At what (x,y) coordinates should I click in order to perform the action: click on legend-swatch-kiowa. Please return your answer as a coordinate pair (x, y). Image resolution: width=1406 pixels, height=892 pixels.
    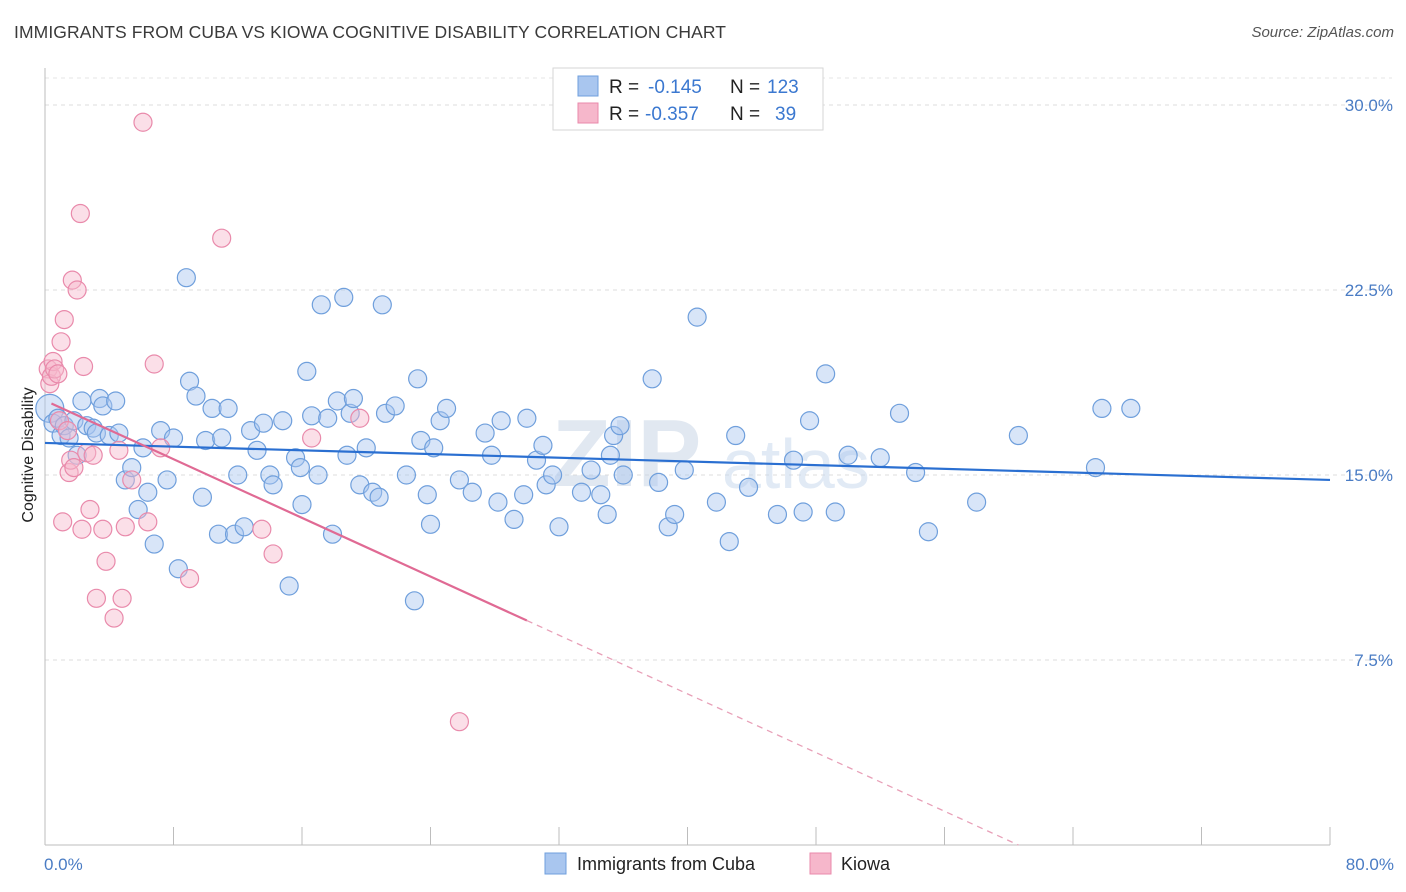
    Looking at the image, I should click on (588, 113).